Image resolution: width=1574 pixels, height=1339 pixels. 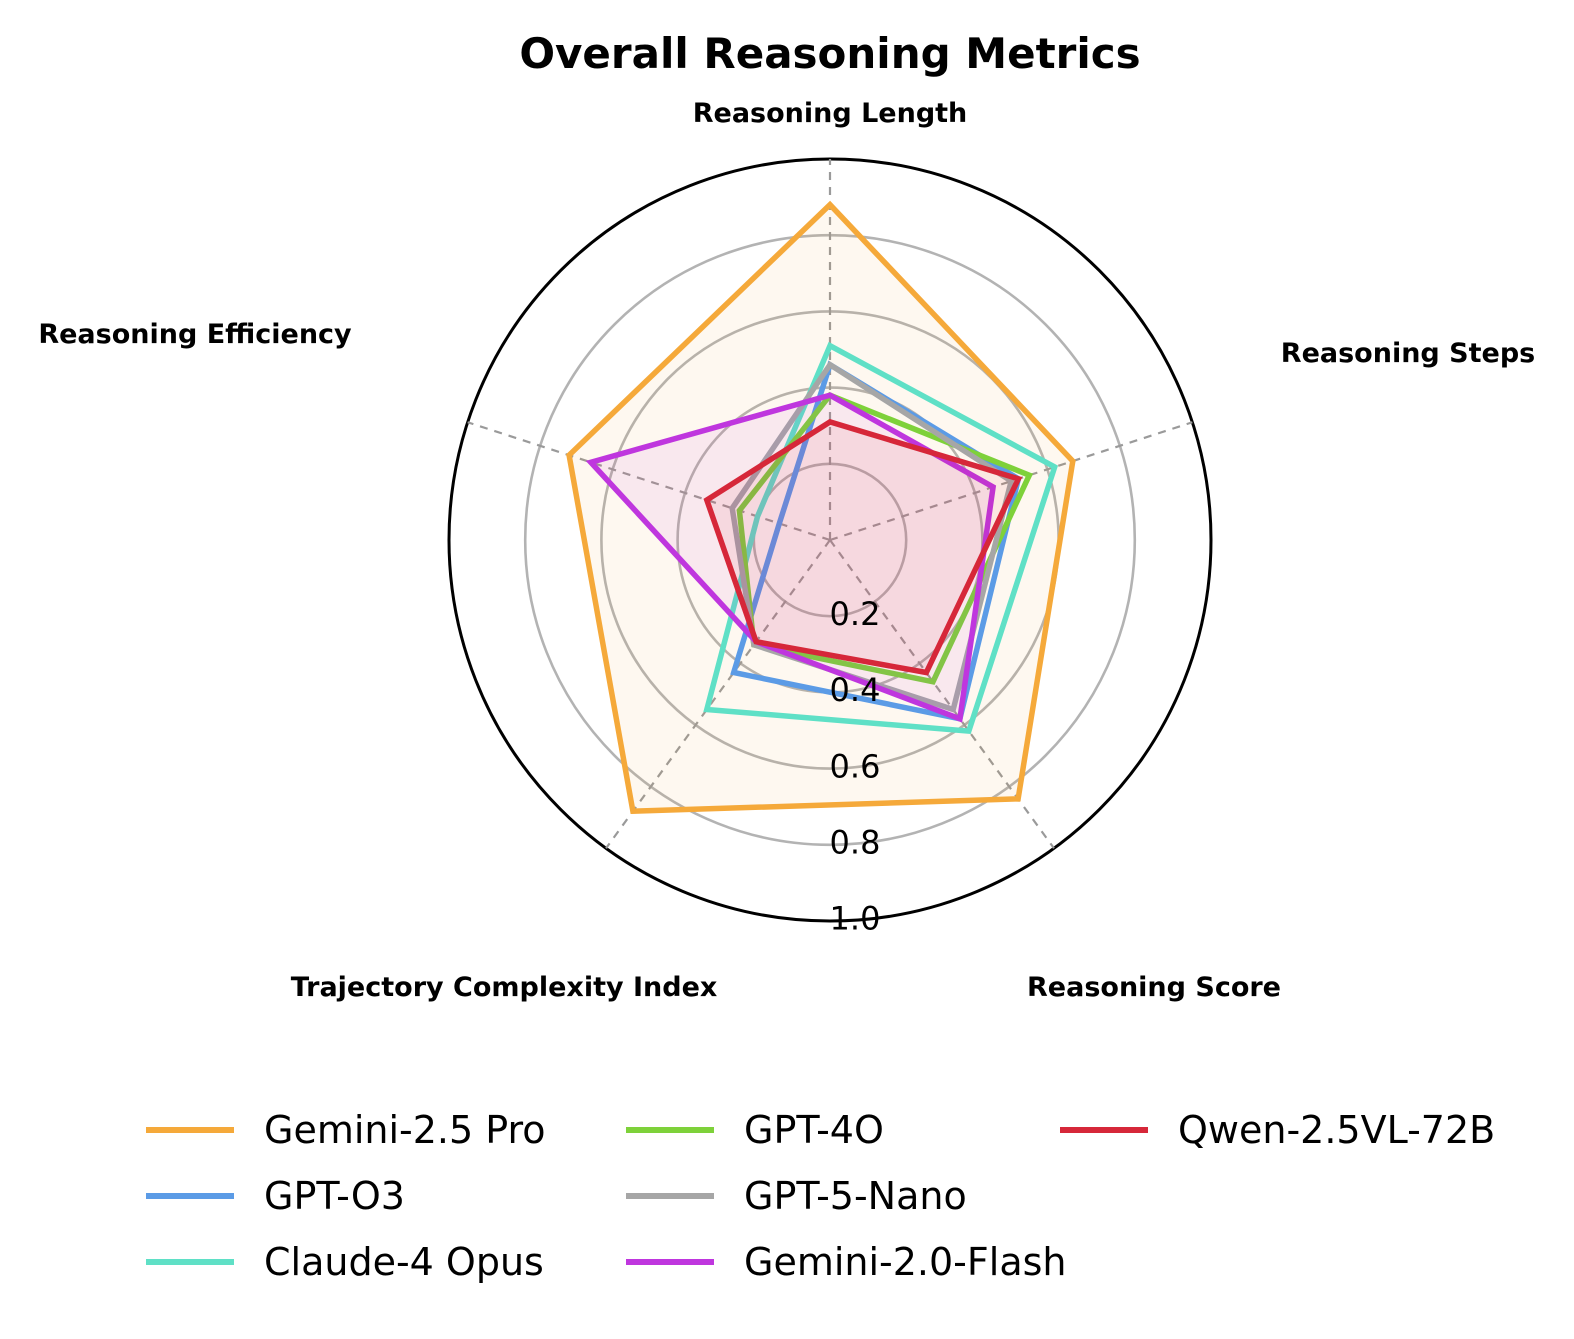 I want to click on legend-label: GPT-O3, so click(x=334, y=1196).